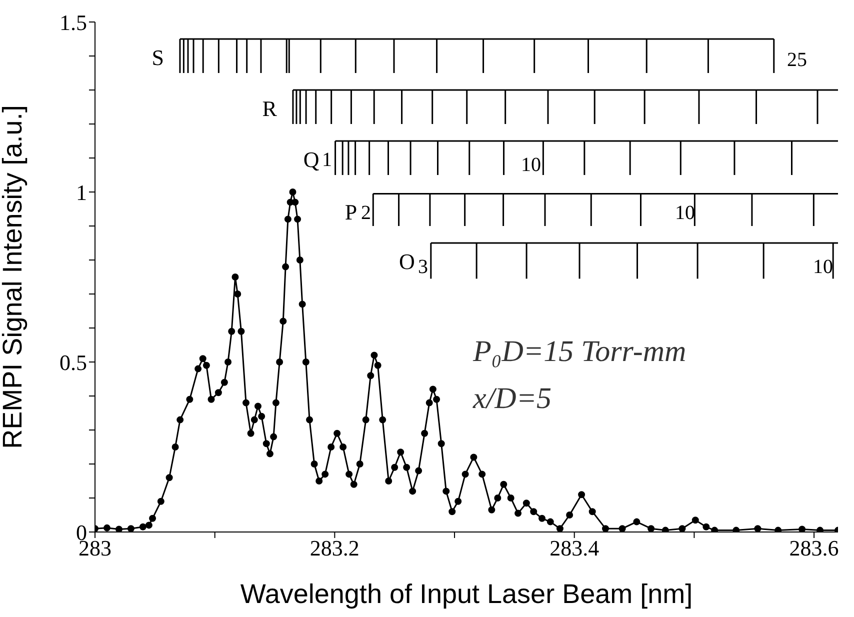  Describe the element at coordinates (366, 213) in the screenshot. I see `annotation: 2` at that location.